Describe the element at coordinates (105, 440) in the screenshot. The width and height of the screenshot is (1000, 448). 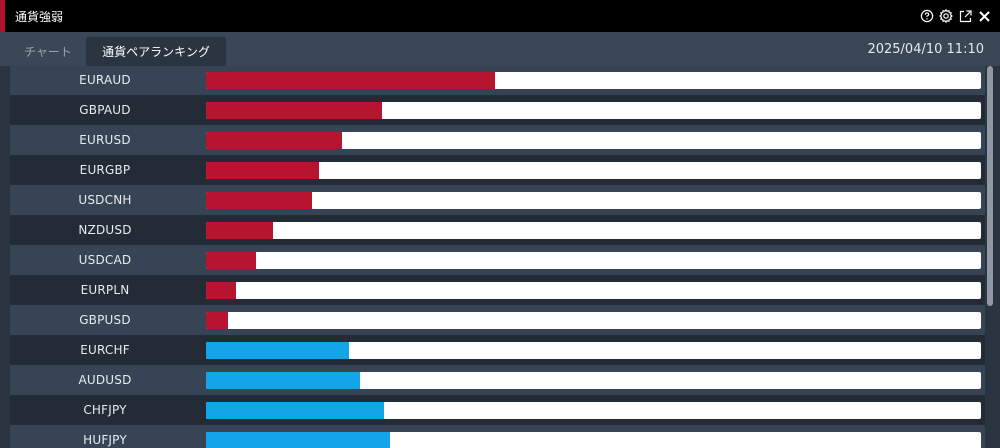
I see `pair-label: HUFJPY` at that location.